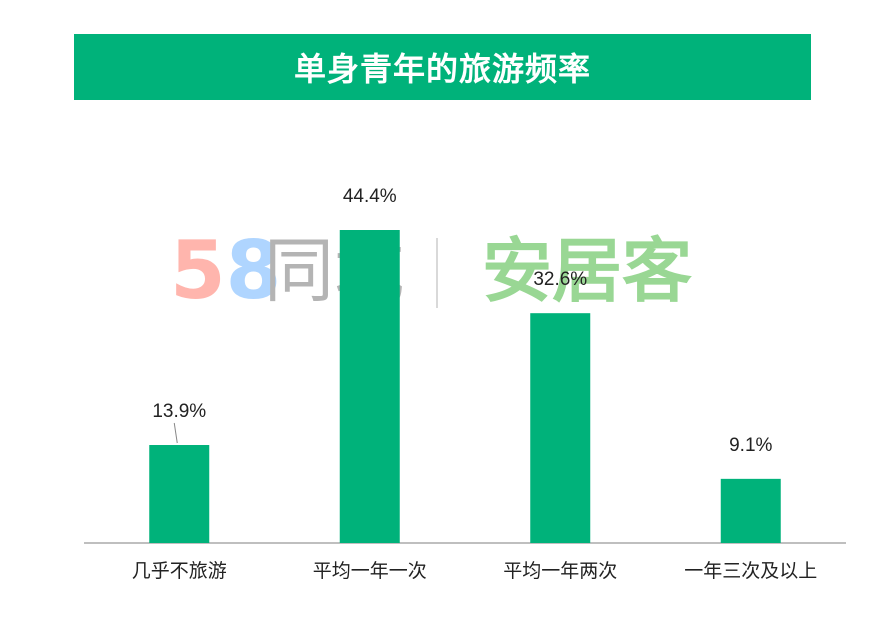 The image size is (889, 624). Describe the element at coordinates (370, 571) in the screenshot. I see `x-tick-label-2: 平均一年一次` at that location.